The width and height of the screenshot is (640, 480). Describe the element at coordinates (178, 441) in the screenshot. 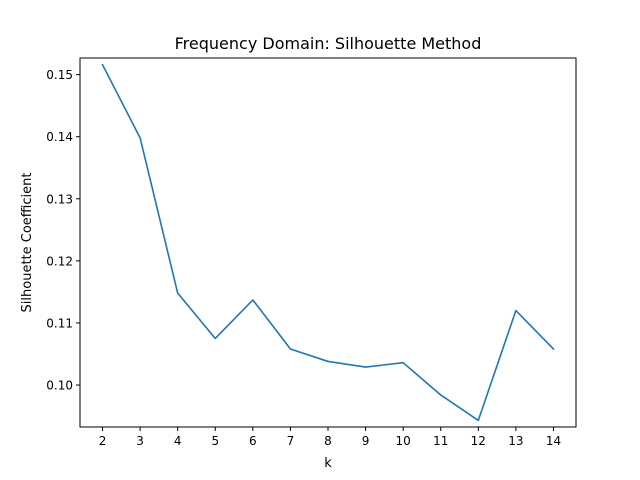

I see `x-tick-label: 4` at that location.